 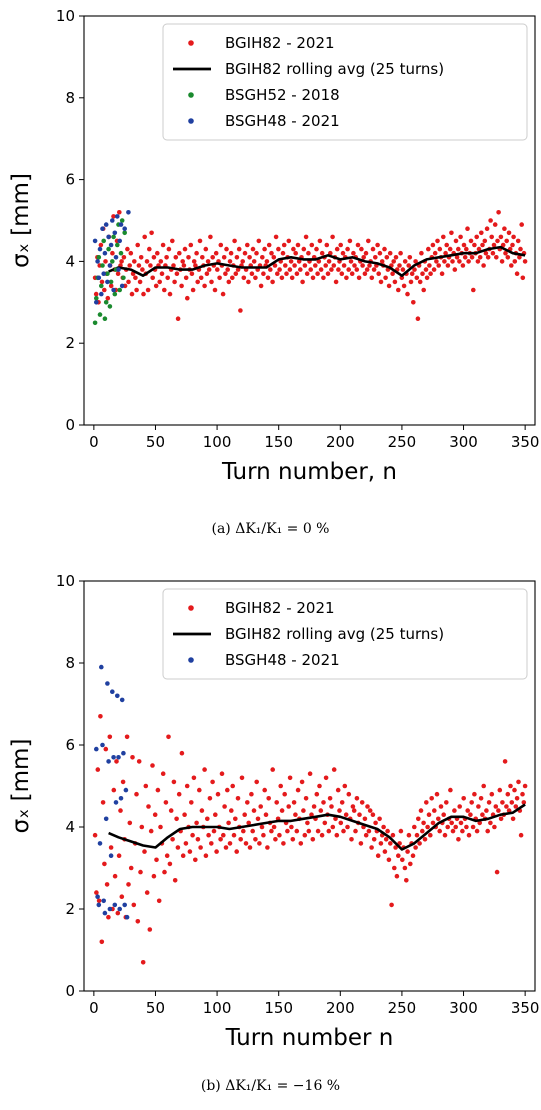 I want to click on x-tick-label: 150, so click(x=278, y=1008).